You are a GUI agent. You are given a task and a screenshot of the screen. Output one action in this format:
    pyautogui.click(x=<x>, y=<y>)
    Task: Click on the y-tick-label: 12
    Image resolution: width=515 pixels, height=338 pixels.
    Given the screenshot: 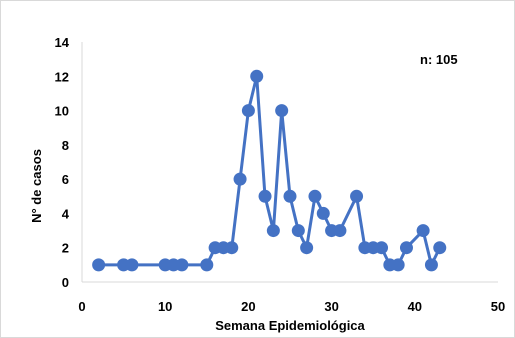 What is the action you would take?
    pyautogui.click(x=62, y=76)
    